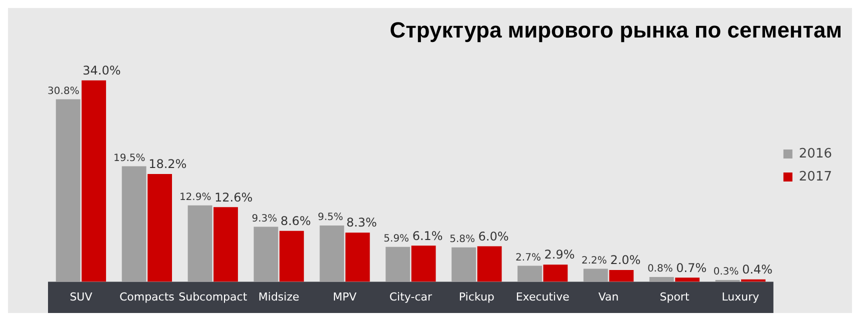  I want to click on data-label: 0.3%, so click(726, 272).